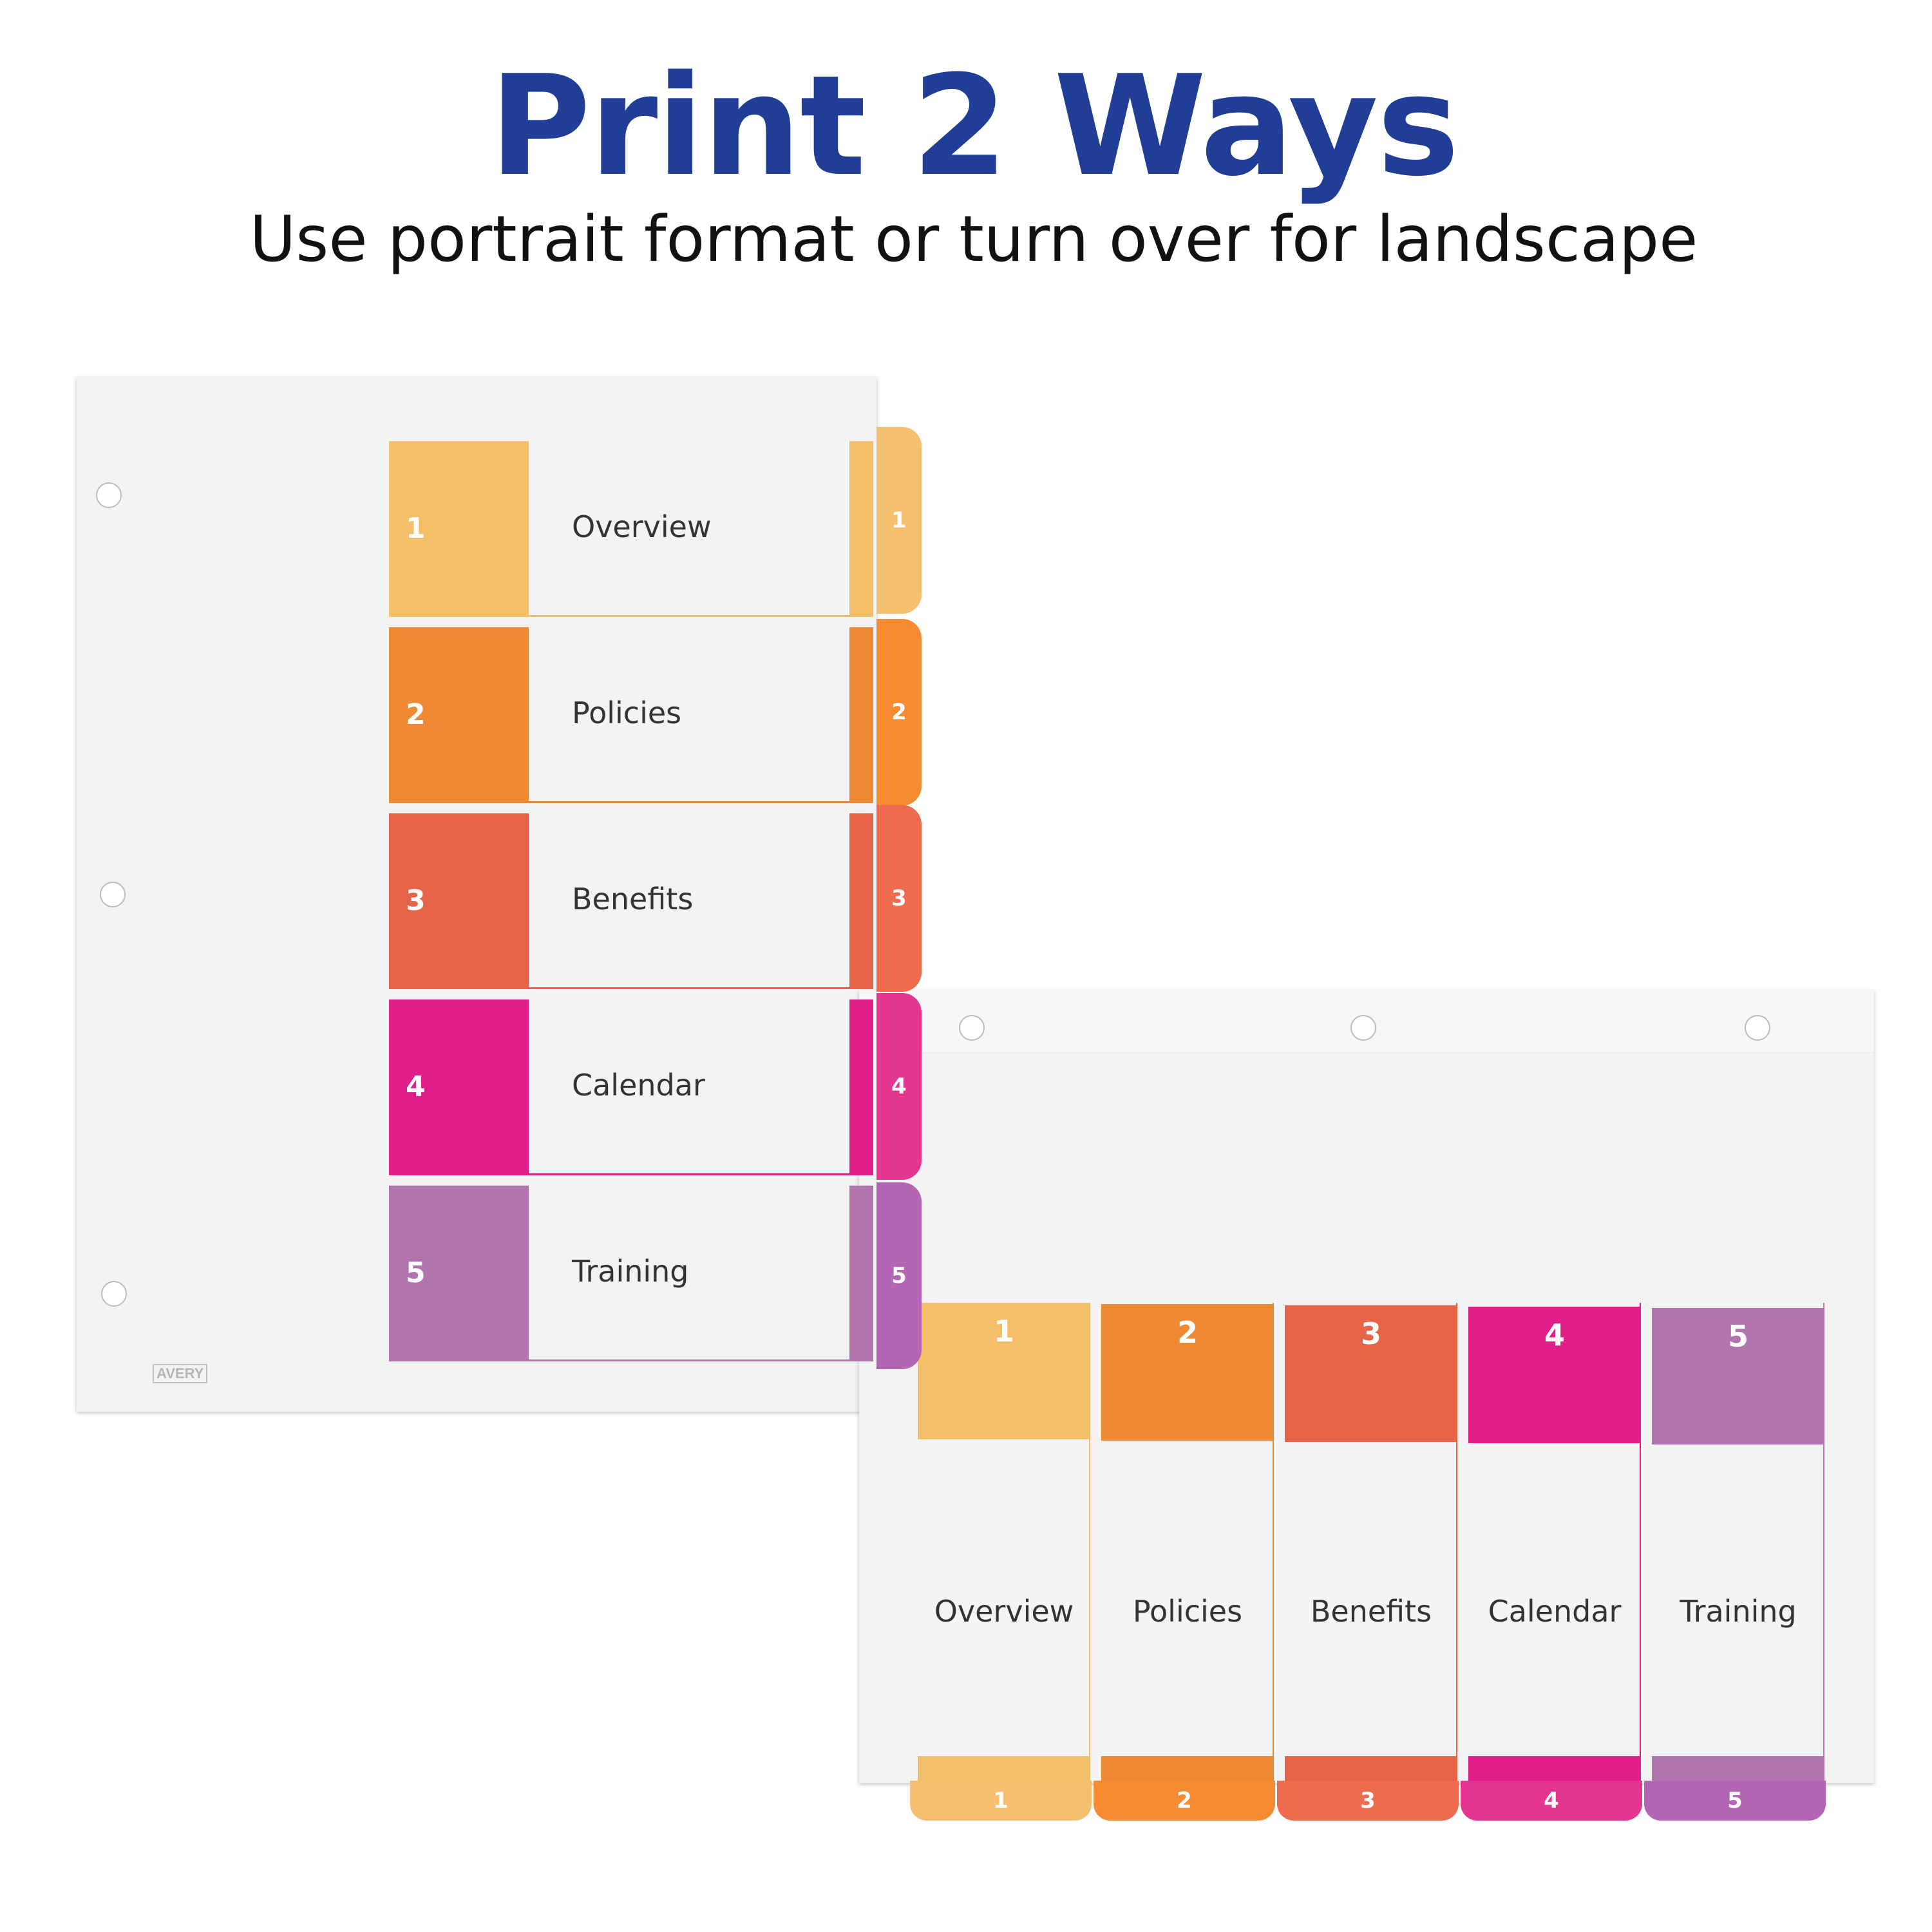 This screenshot has height=1932, width=1932. Describe the element at coordinates (1188, 1333) in the screenshot. I see `landscape-section-number: 2` at that location.